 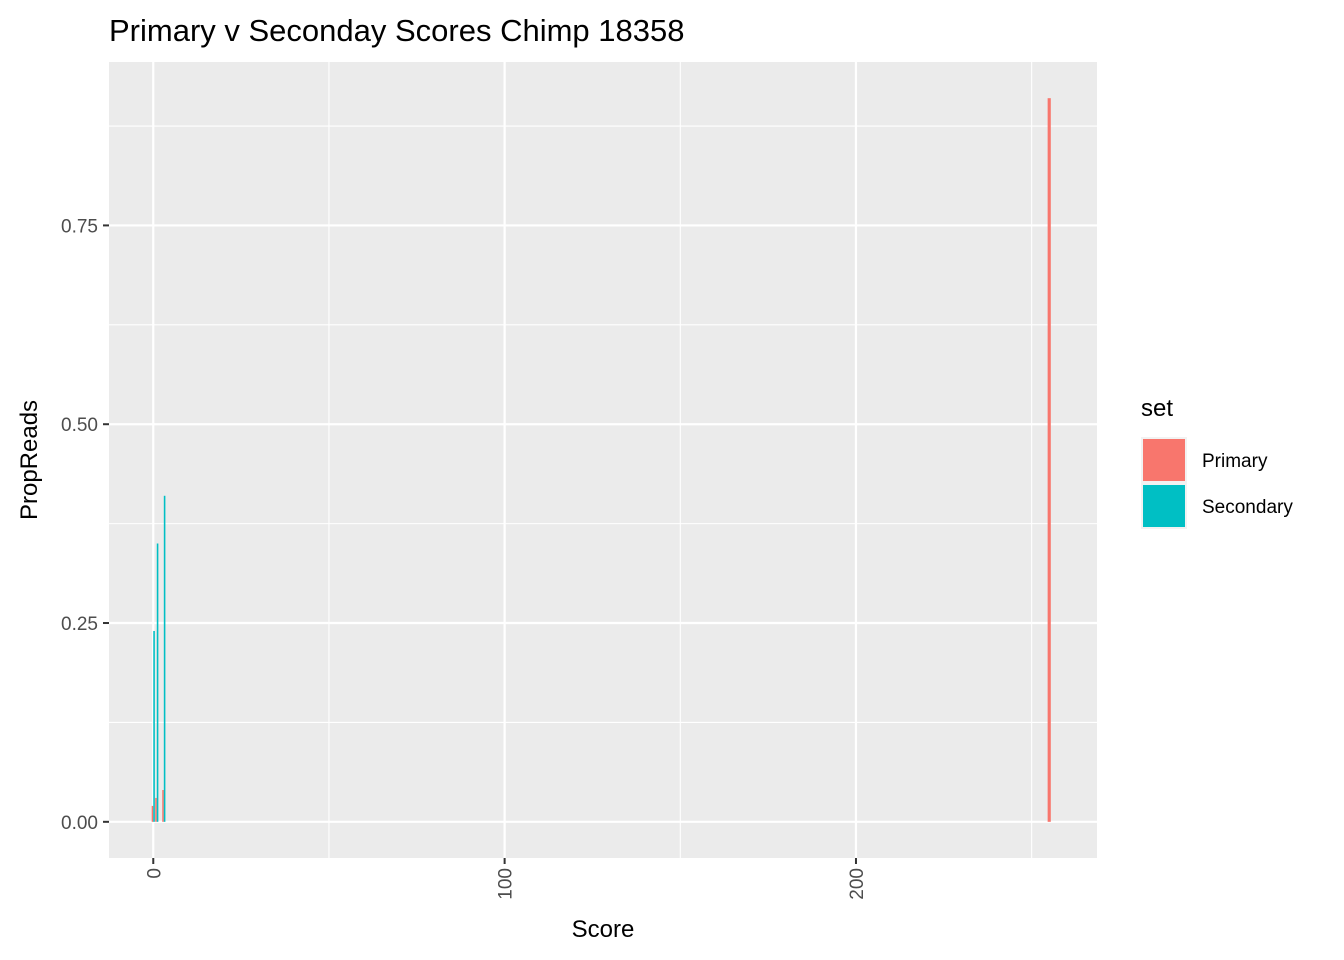 What do you see at coordinates (506, 884) in the screenshot?
I see `x-tick-label: 100` at bounding box center [506, 884].